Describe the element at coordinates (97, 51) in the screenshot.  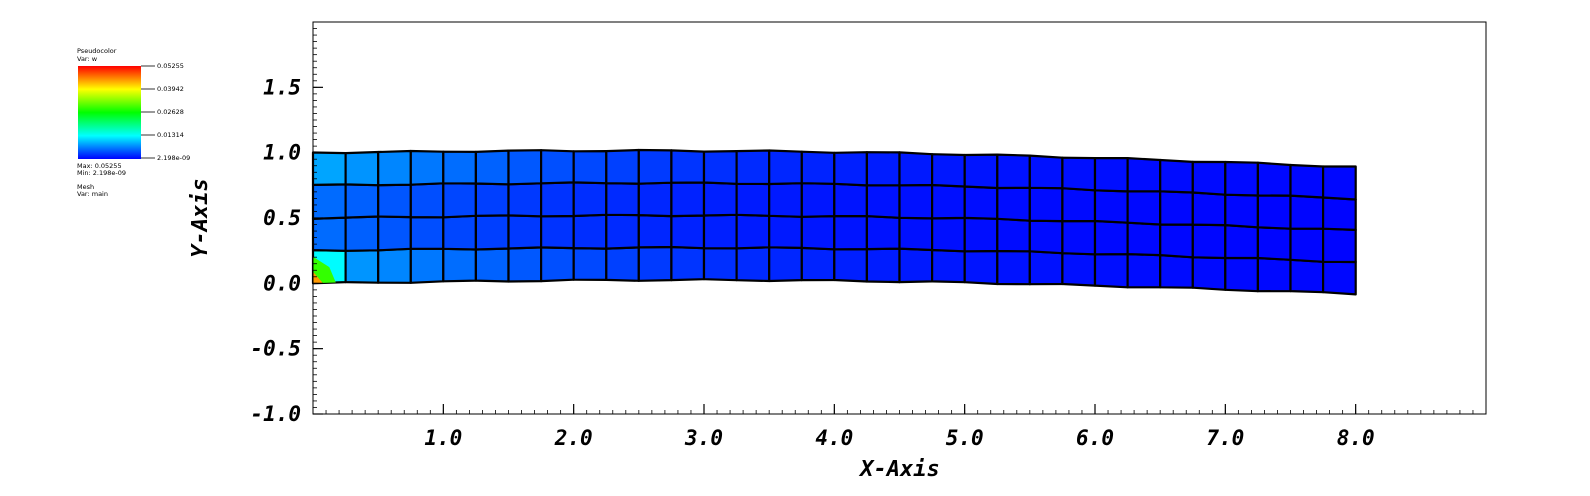
I see `legend-plot-type: Pseudocolor` at that location.